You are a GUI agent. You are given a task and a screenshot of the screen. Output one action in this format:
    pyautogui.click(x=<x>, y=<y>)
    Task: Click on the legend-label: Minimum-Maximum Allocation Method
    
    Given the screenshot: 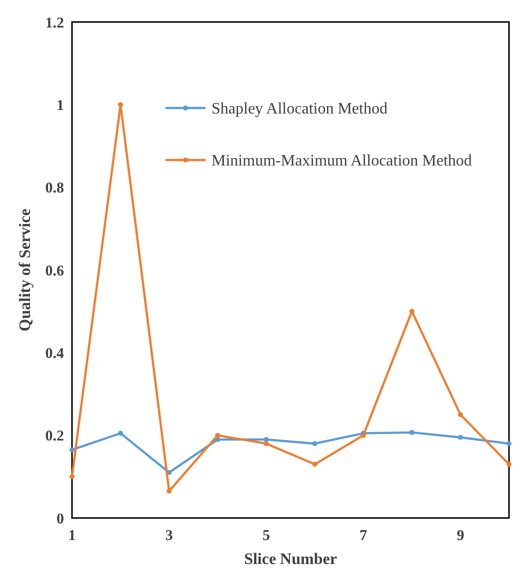 What is the action you would take?
    pyautogui.click(x=342, y=161)
    